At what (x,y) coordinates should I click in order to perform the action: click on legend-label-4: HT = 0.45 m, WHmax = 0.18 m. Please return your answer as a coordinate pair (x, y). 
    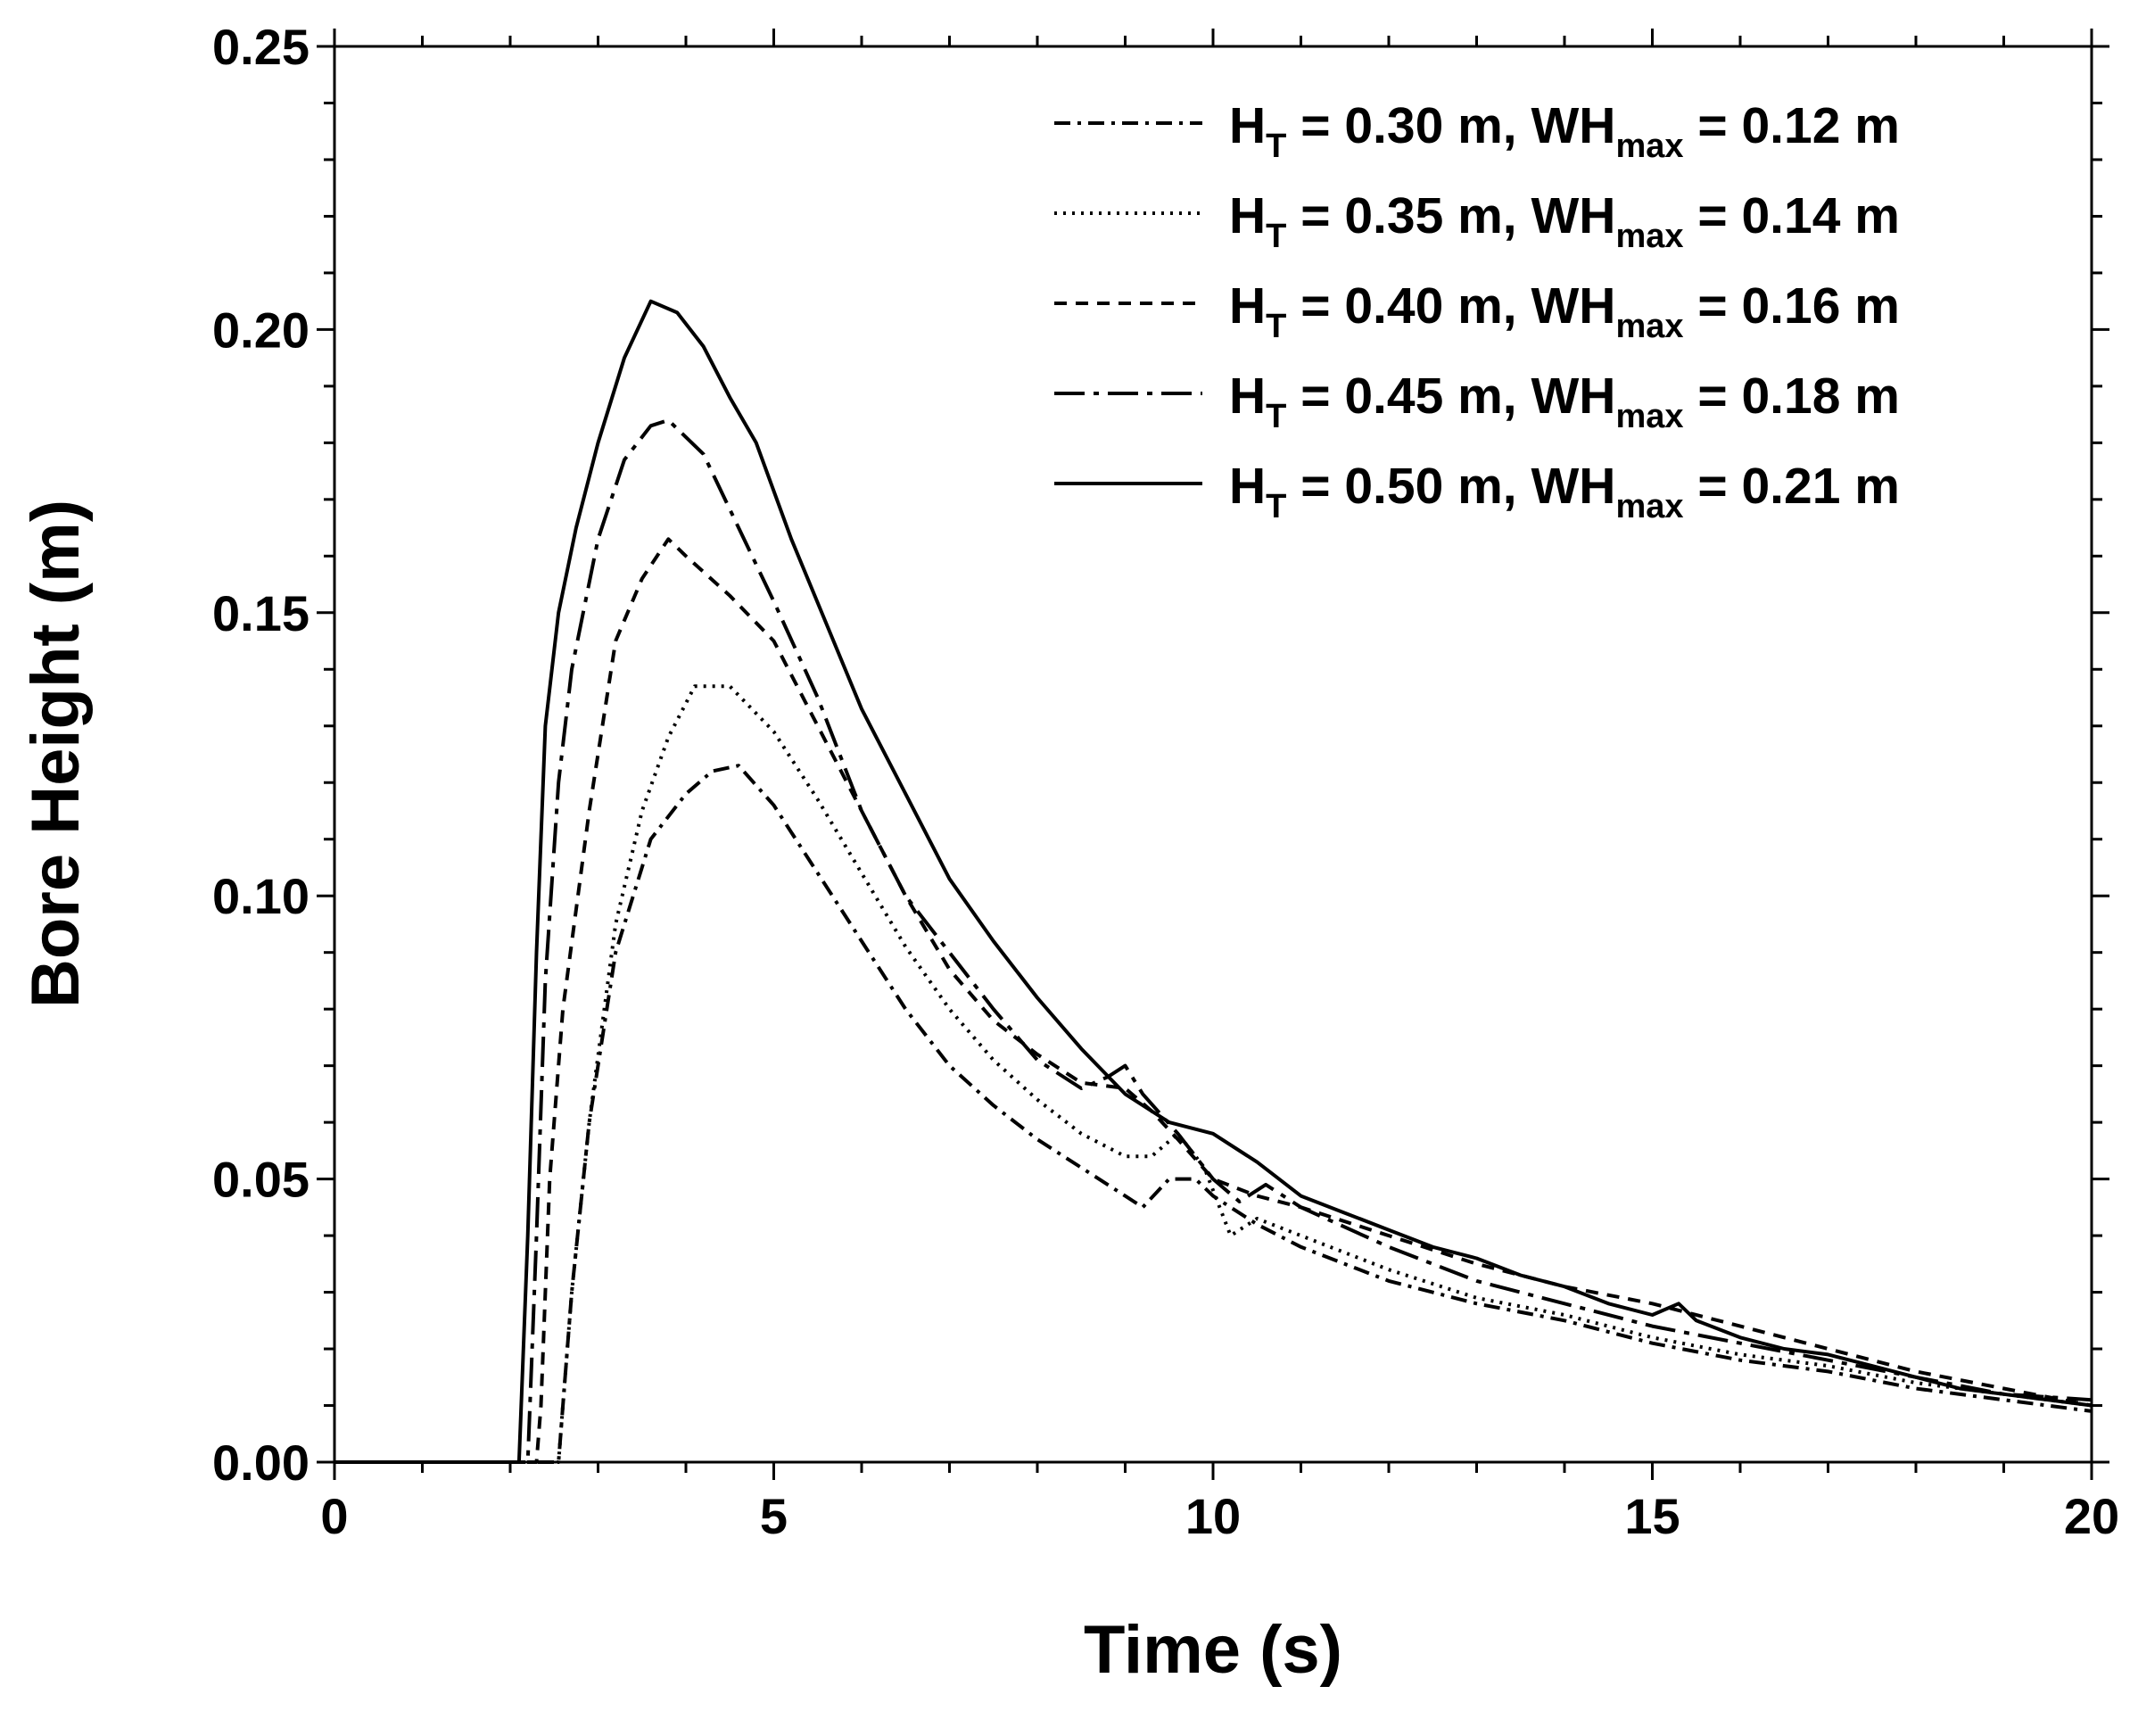
    Looking at the image, I should click on (1565, 401).